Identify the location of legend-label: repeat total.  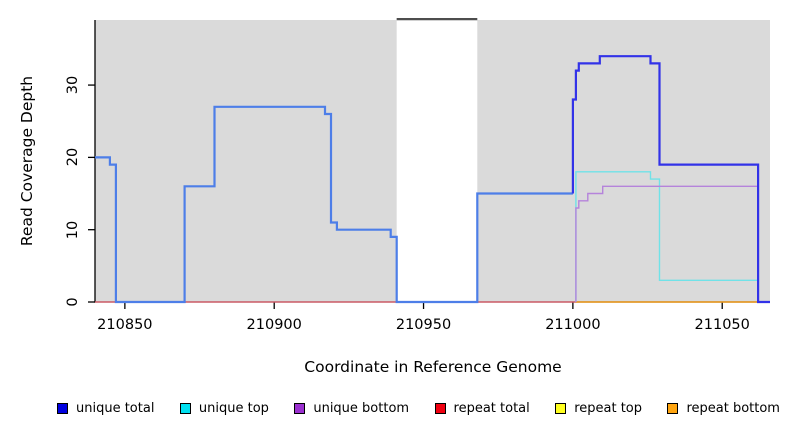
(491, 408).